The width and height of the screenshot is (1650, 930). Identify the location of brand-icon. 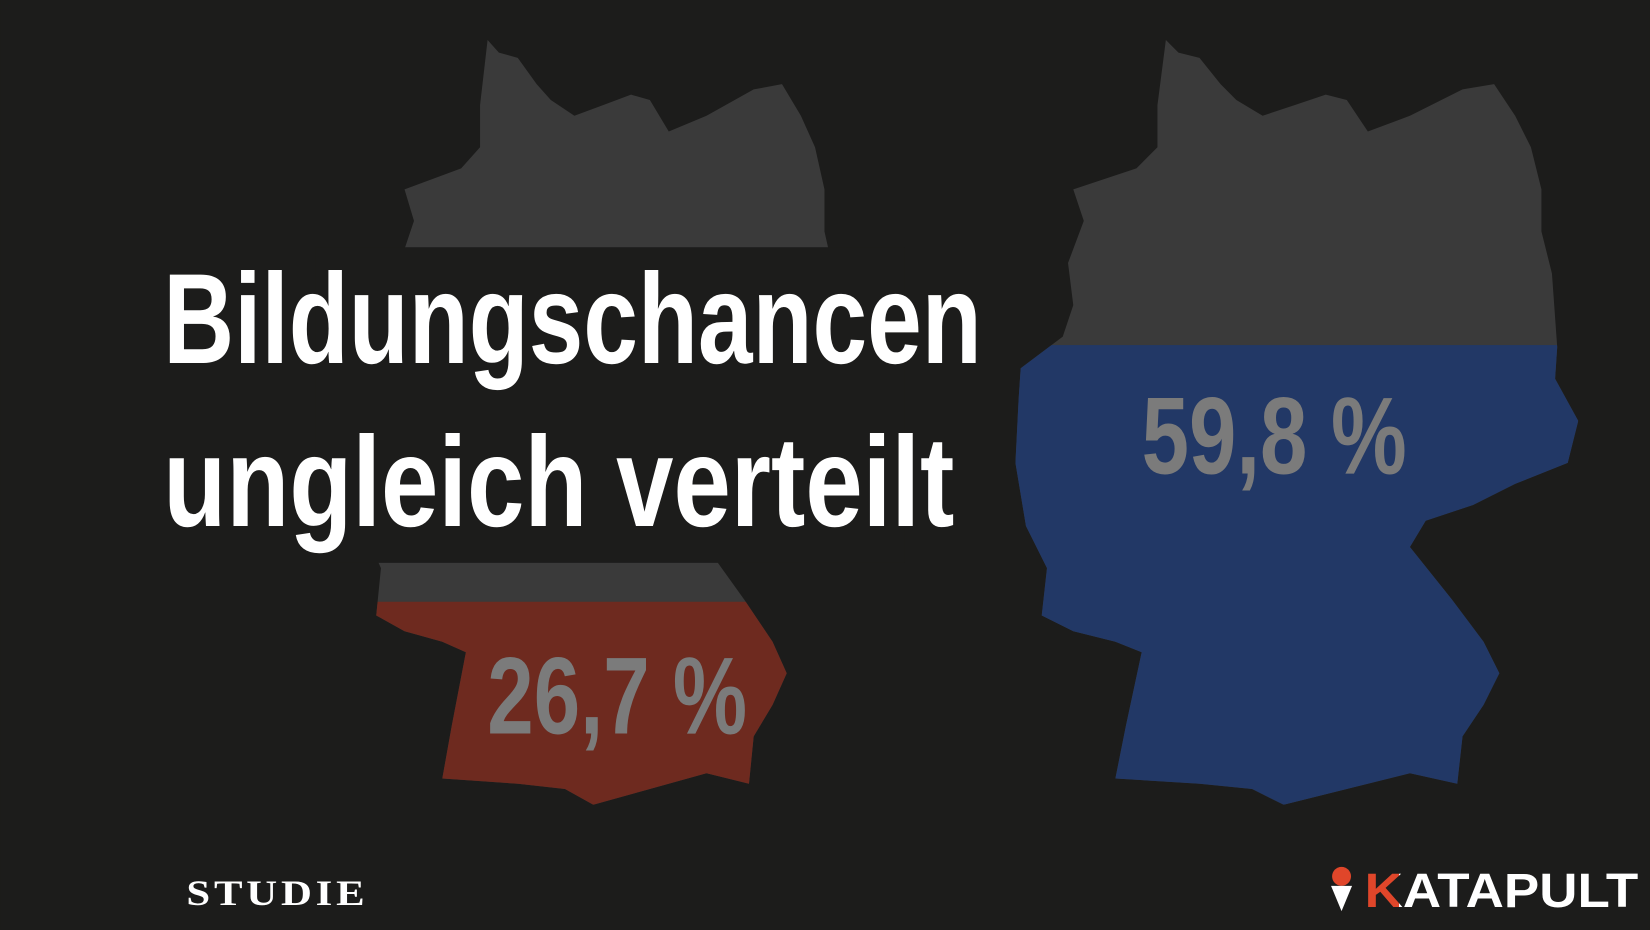
(1342, 889).